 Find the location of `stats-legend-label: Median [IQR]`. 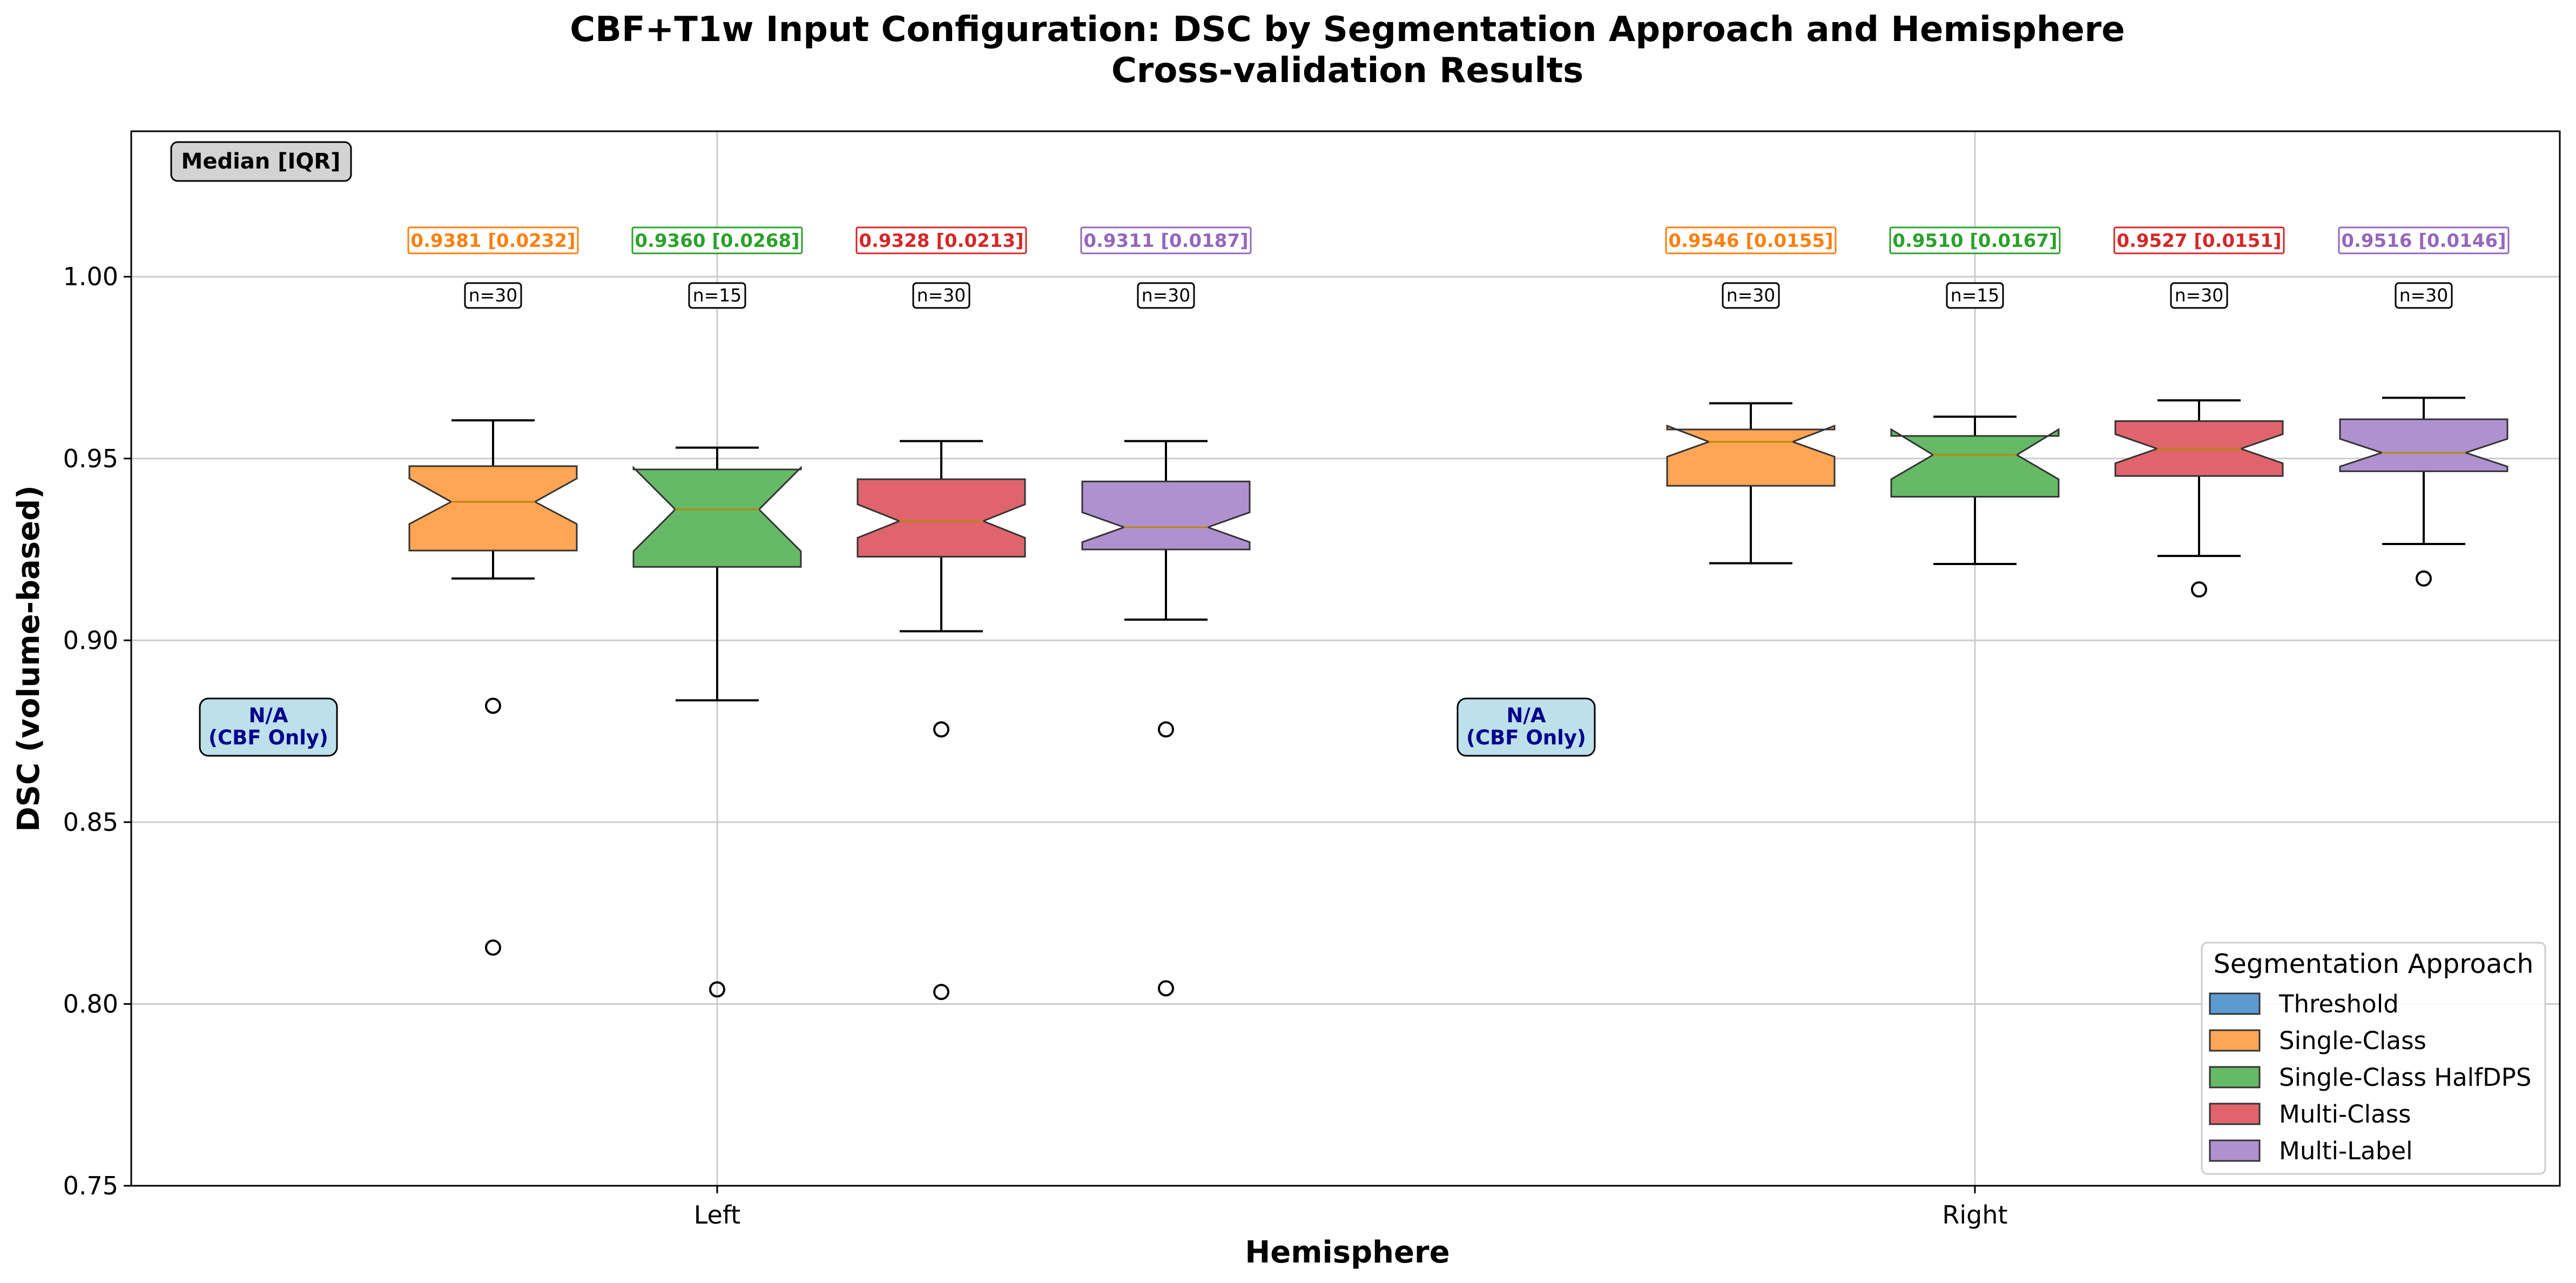

stats-legend-label: Median [IQR] is located at coordinates (261, 161).